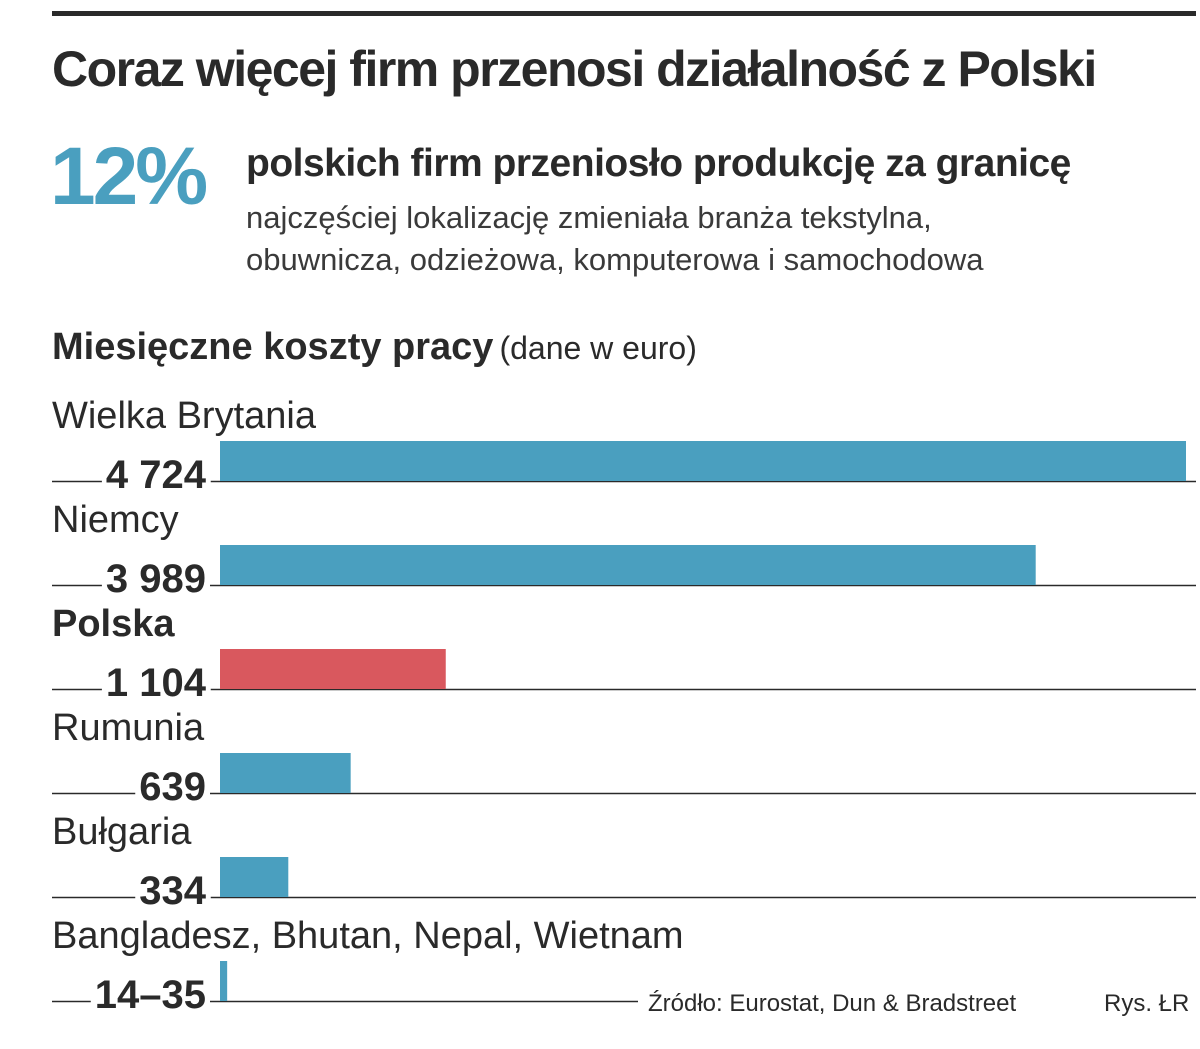 The height and width of the screenshot is (1049, 1200). I want to click on value-label-wielka-brytania: 4 724, so click(156, 475).